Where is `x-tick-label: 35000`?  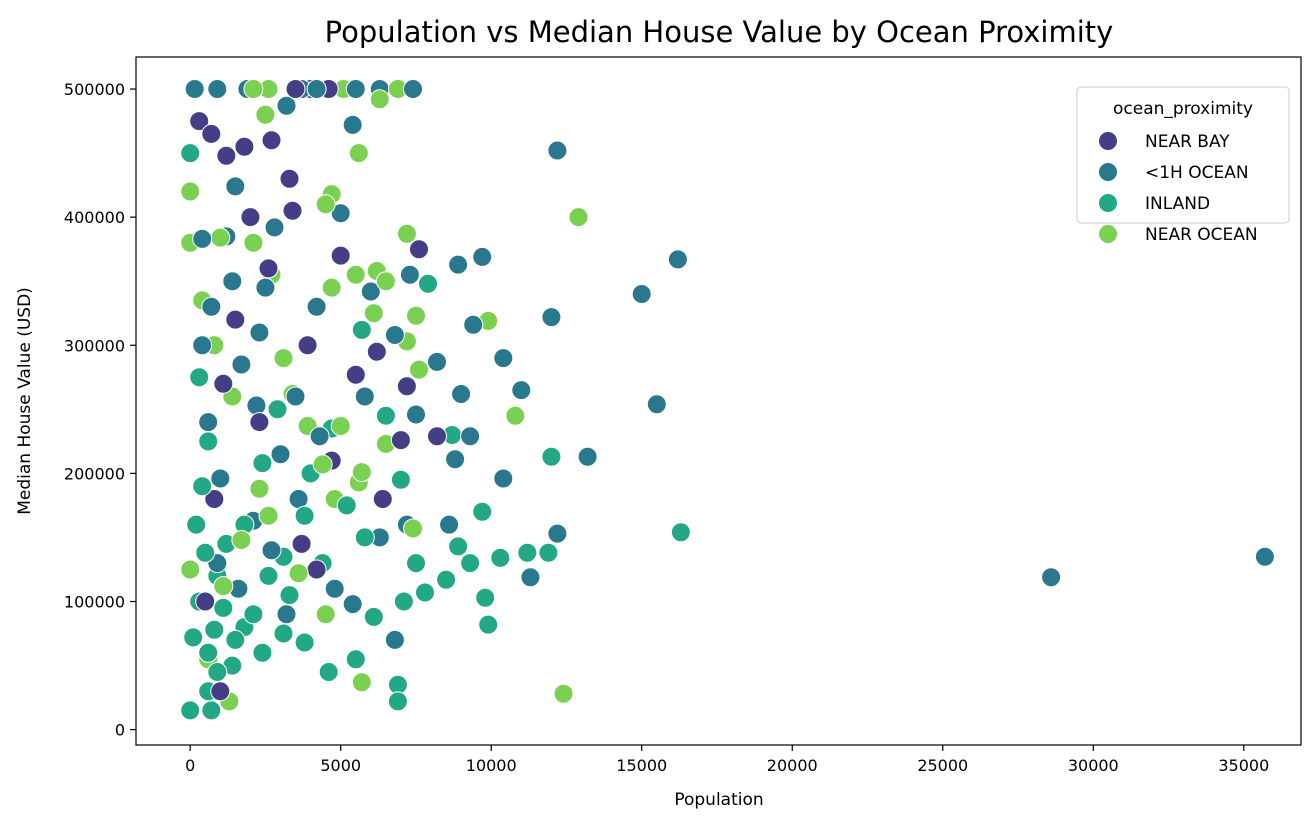 x-tick-label: 35000 is located at coordinates (1243, 765).